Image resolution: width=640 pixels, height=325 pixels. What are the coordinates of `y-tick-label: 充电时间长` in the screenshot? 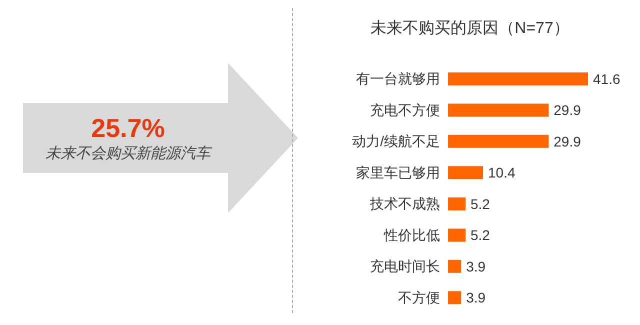 It's located at (405, 266).